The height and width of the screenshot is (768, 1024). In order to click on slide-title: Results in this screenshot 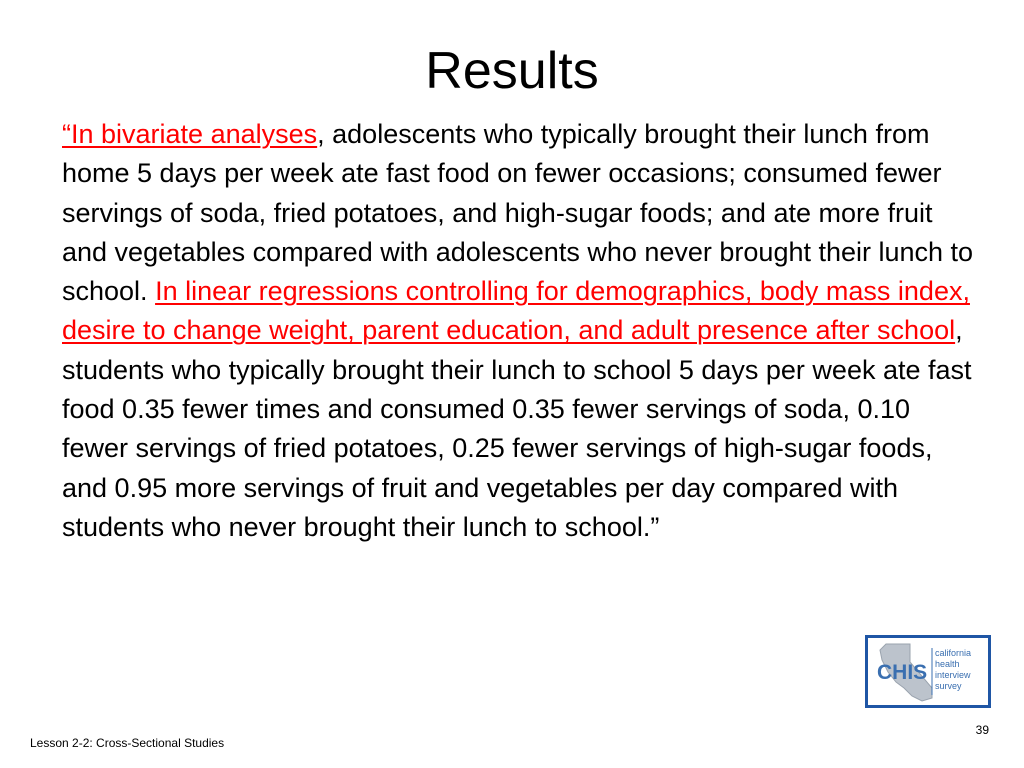, I will do `click(512, 71)`.